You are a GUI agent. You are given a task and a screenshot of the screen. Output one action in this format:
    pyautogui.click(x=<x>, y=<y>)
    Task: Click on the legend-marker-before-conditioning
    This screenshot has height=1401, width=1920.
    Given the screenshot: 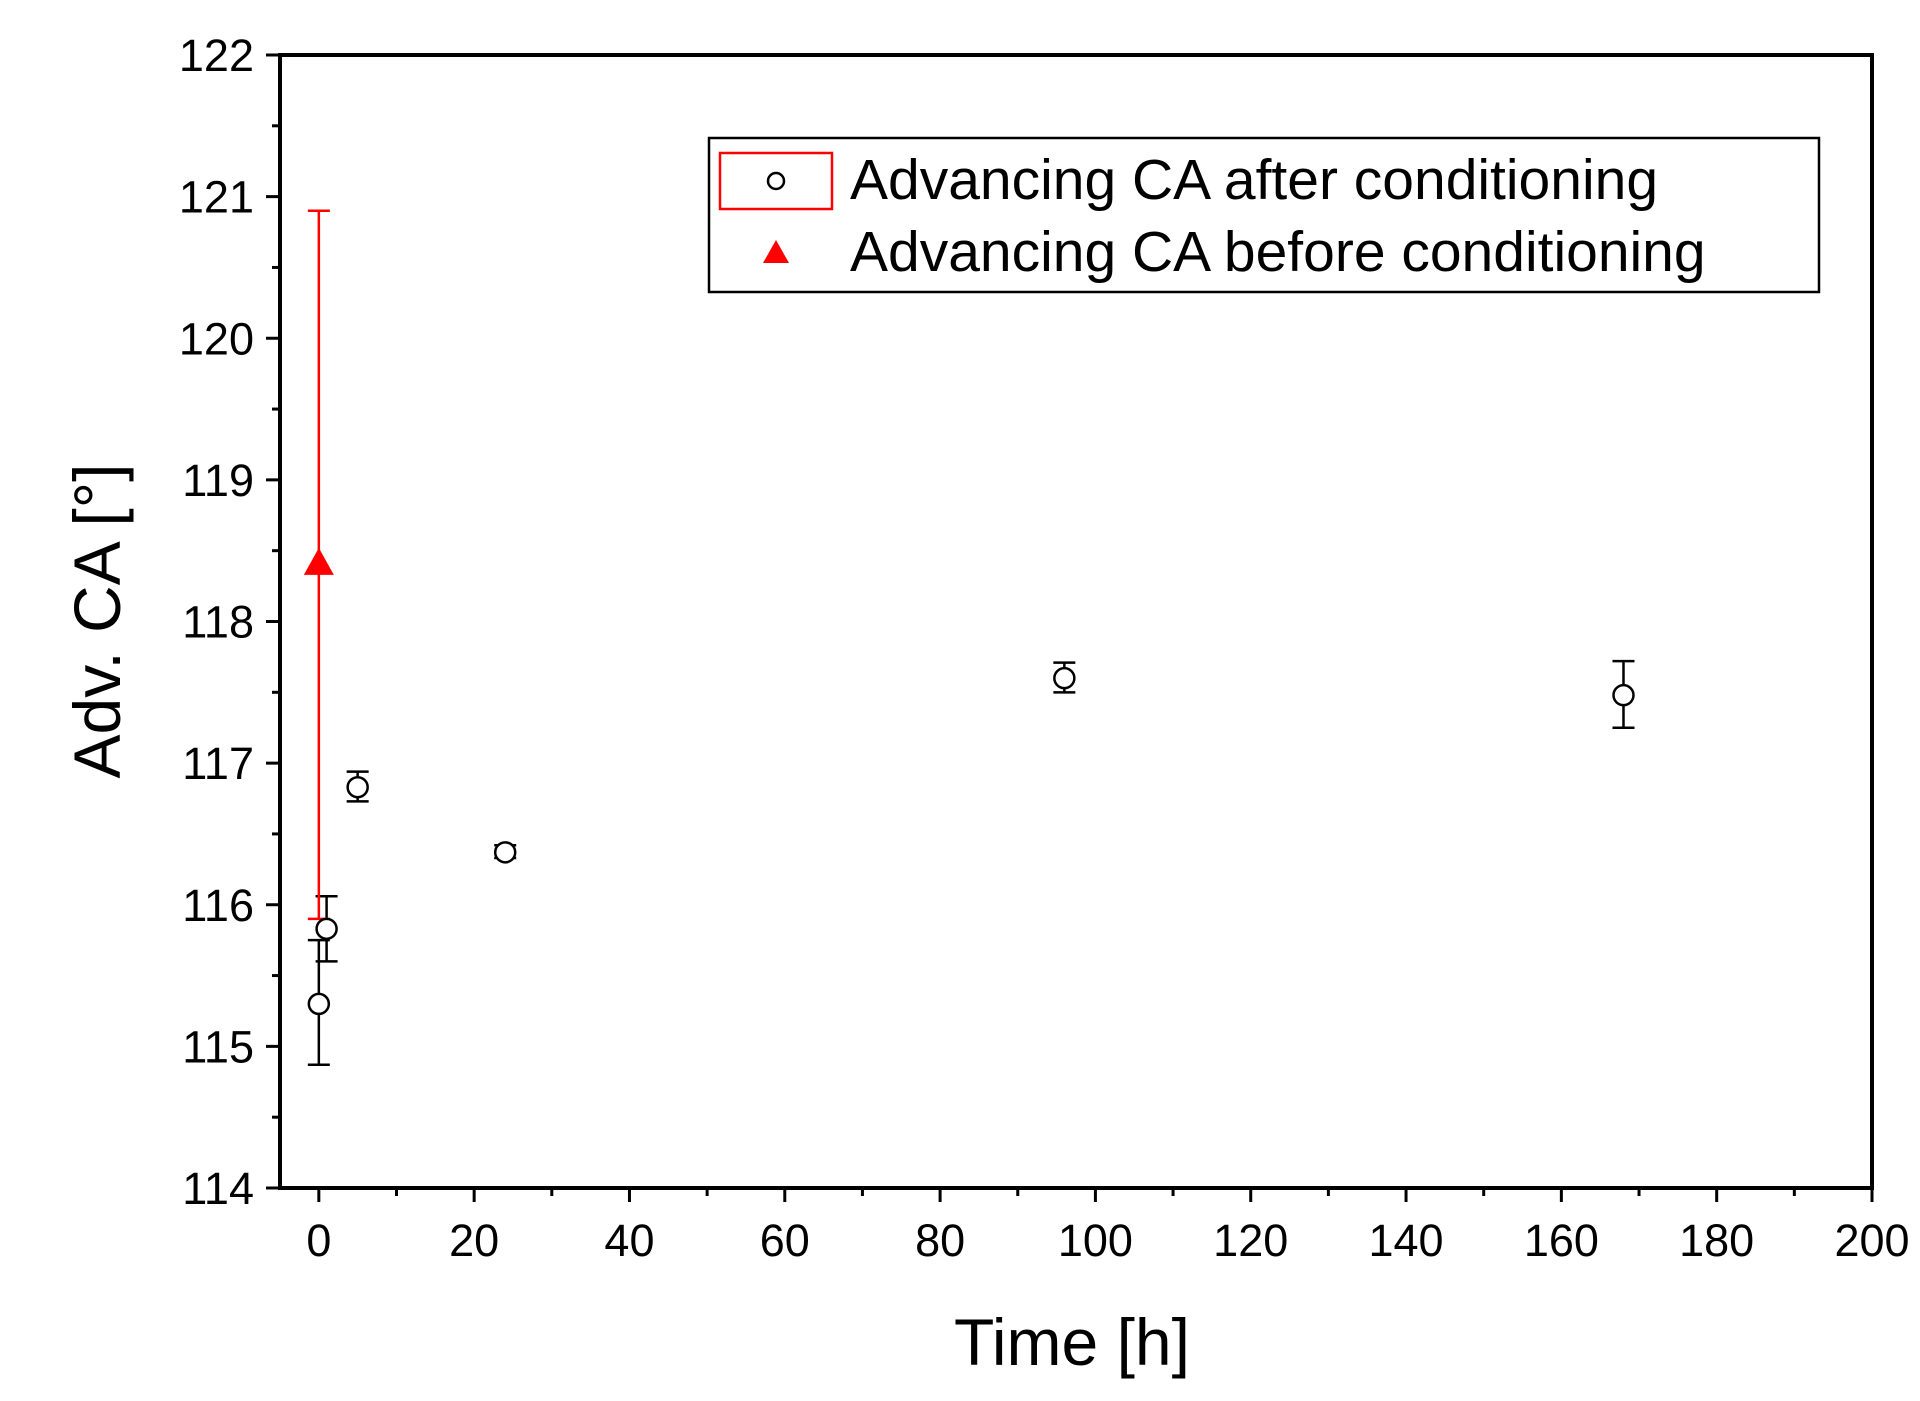 What is the action you would take?
    pyautogui.click(x=776, y=251)
    